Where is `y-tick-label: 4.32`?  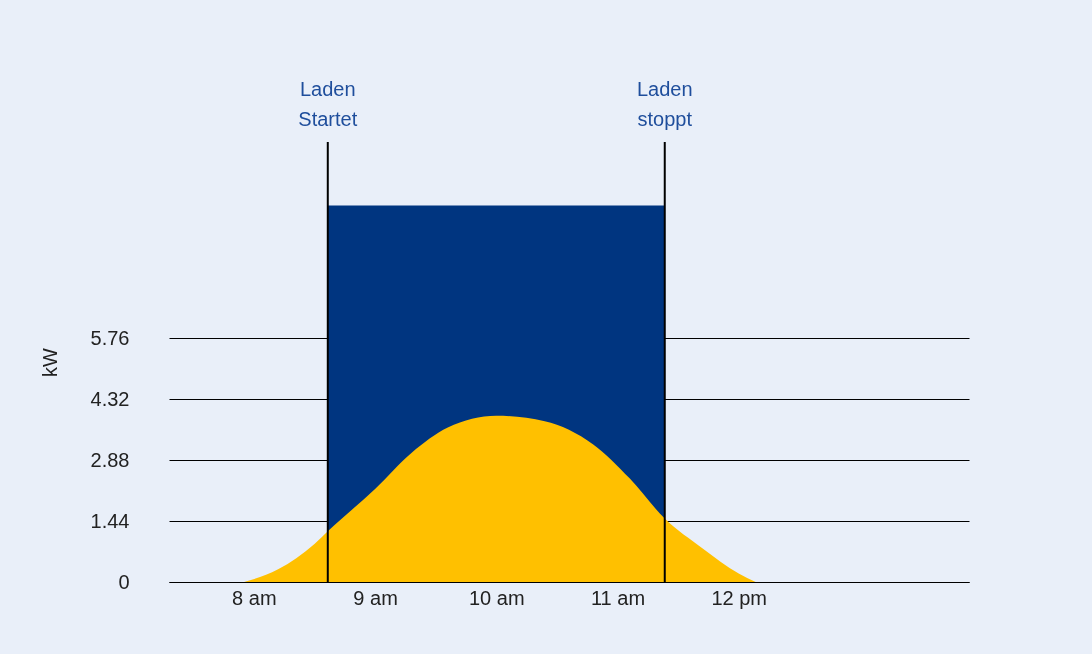 y-tick-label: 4.32 is located at coordinates (110, 398).